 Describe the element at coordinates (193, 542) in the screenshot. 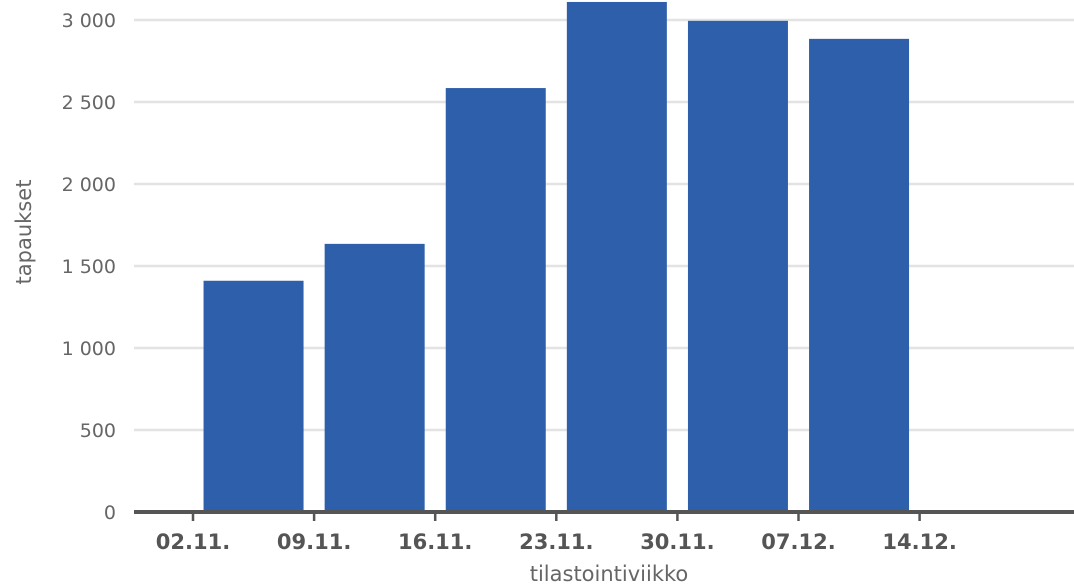

I see `x-tick-label: 02.11.` at that location.